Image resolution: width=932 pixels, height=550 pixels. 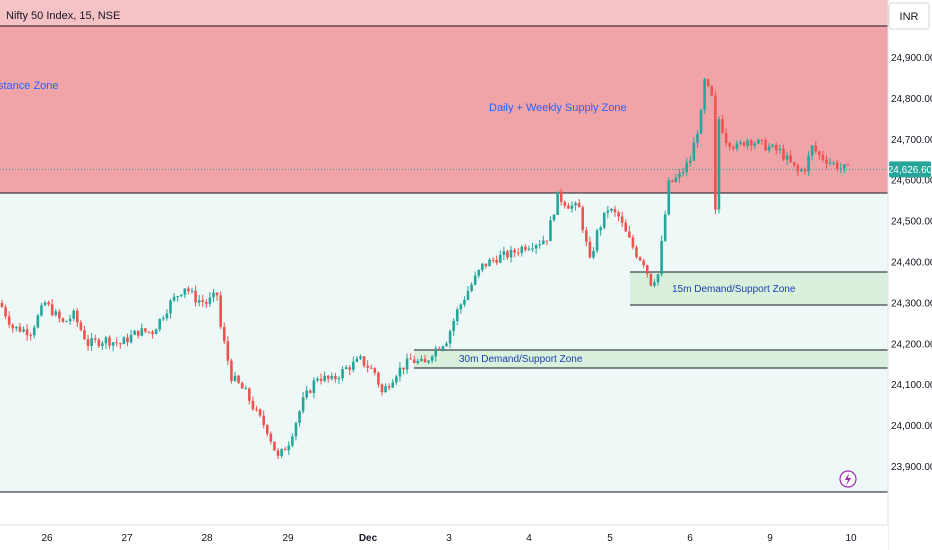 I want to click on x-tick-label: Dec, so click(x=368, y=538).